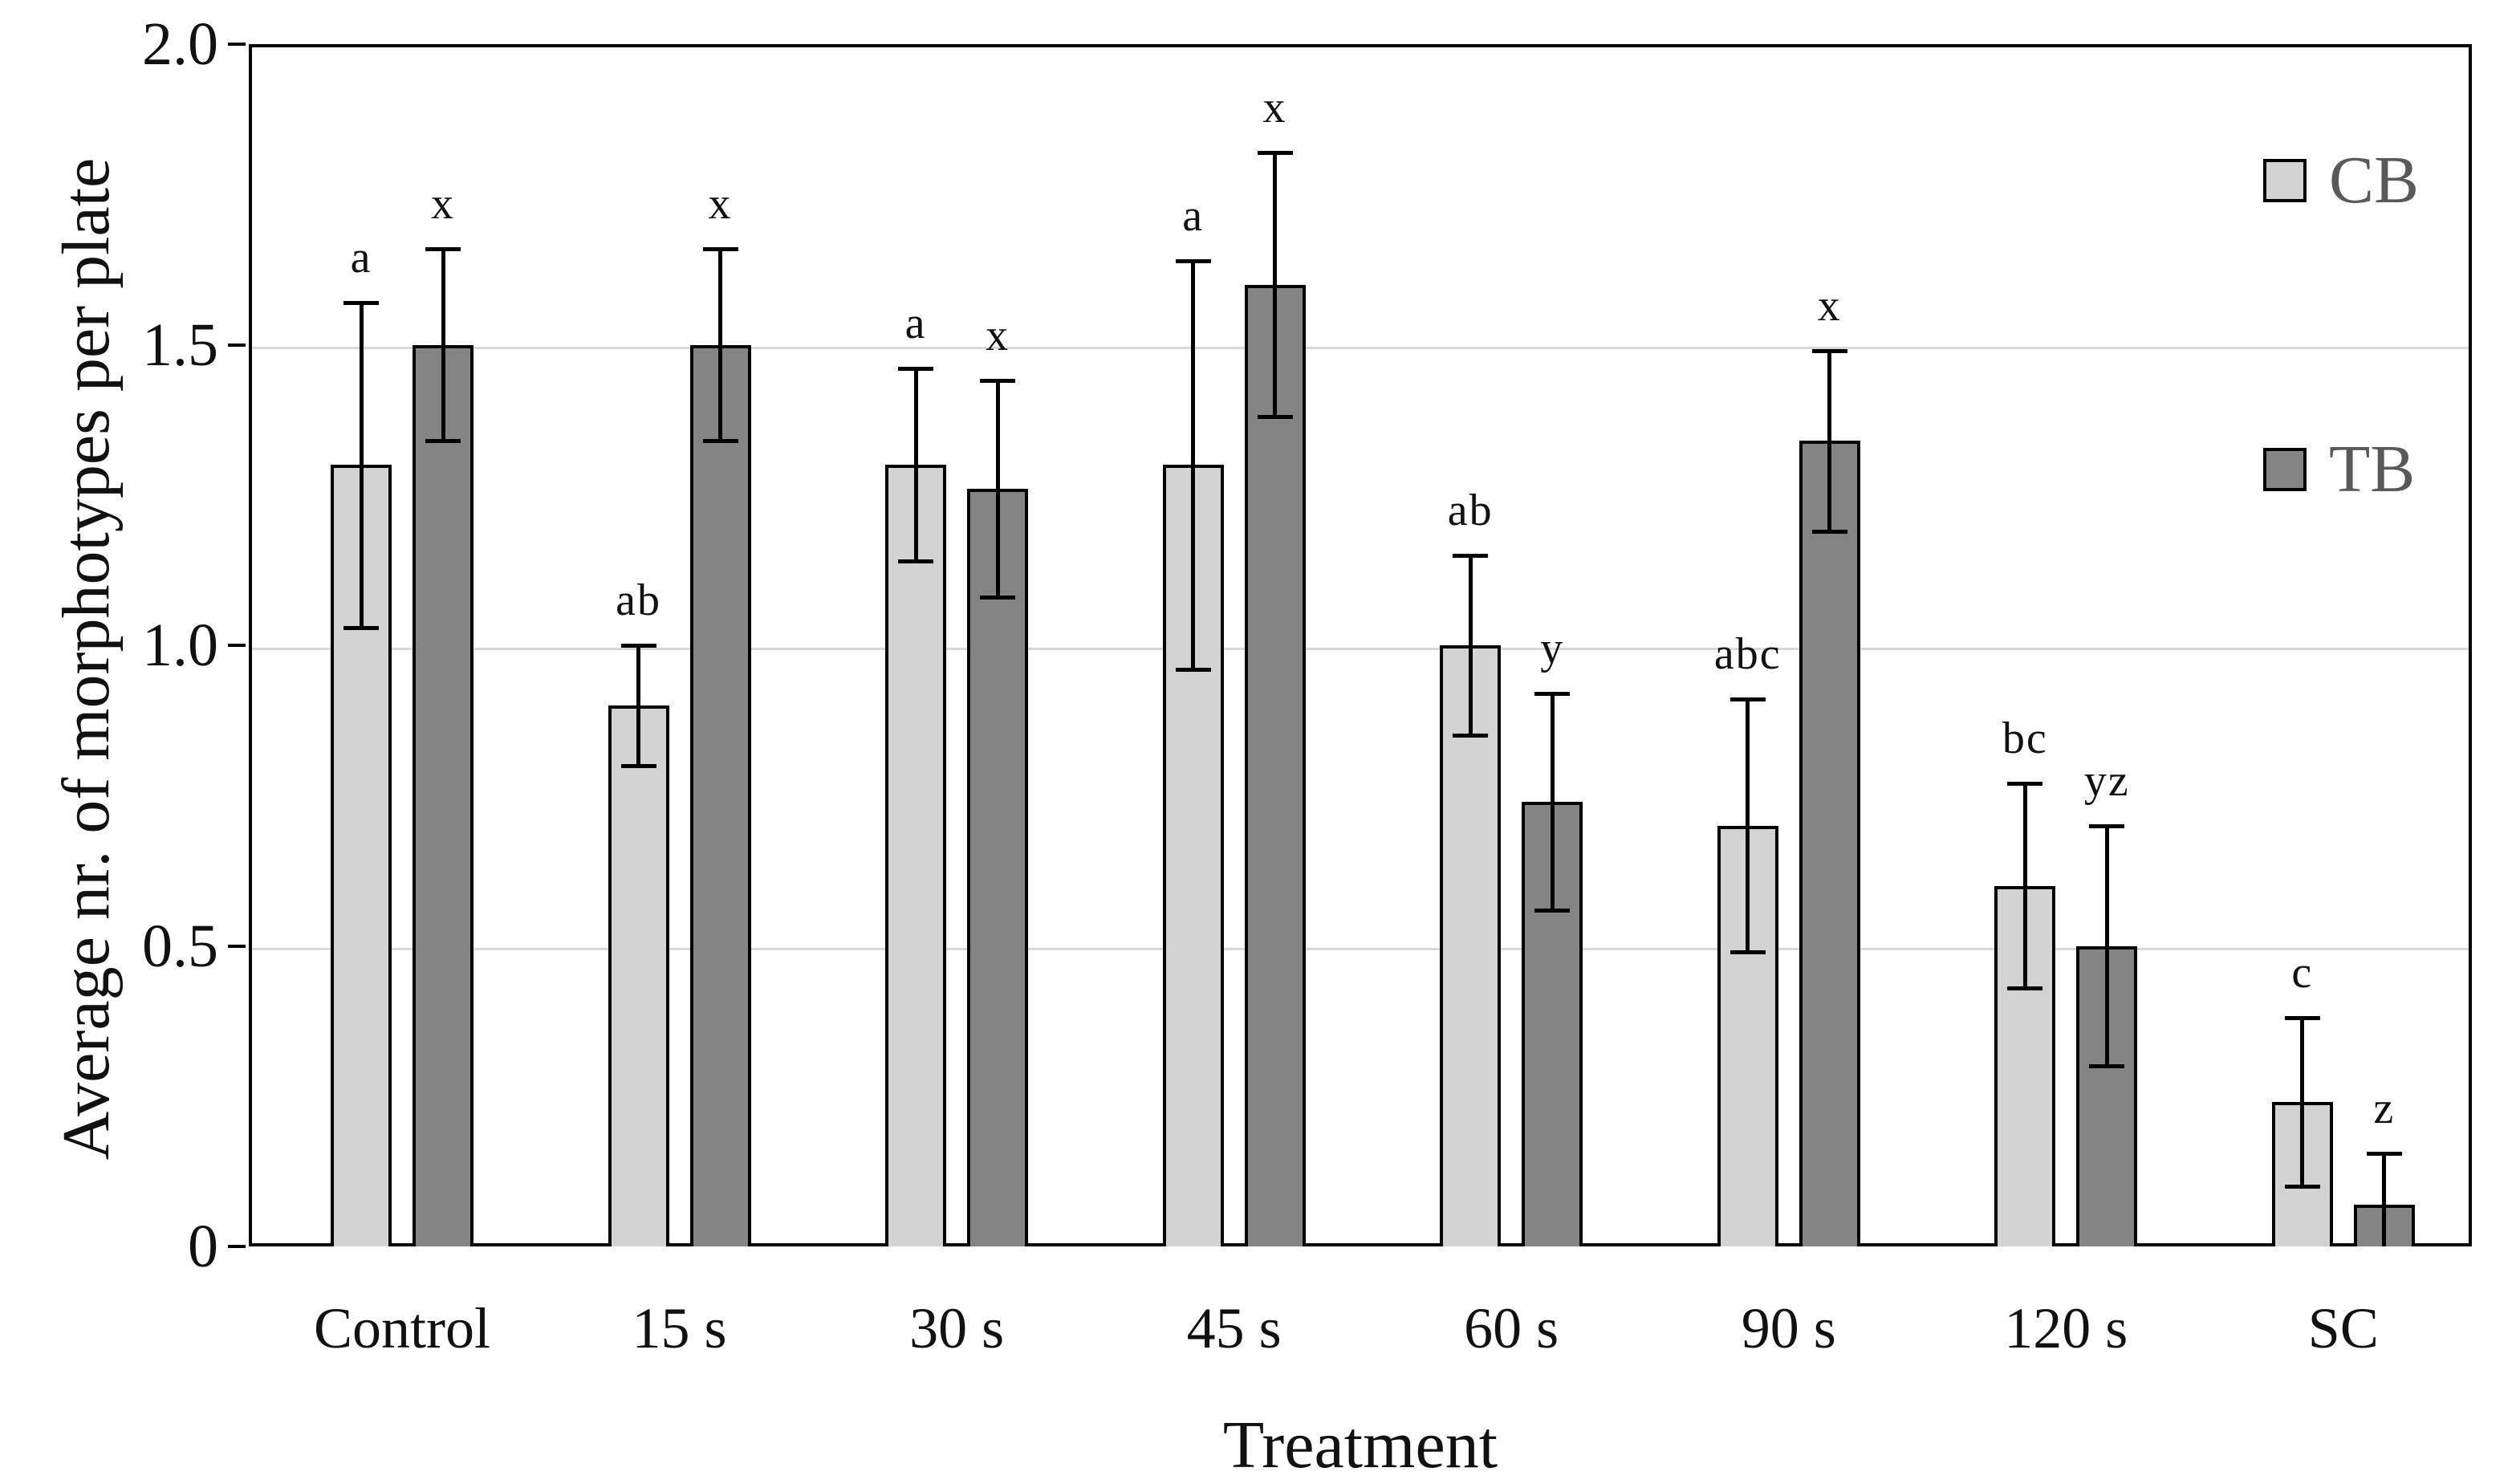 The width and height of the screenshot is (2520, 1484). What do you see at coordinates (957, 1328) in the screenshot?
I see `x-tick-label: 30 s` at bounding box center [957, 1328].